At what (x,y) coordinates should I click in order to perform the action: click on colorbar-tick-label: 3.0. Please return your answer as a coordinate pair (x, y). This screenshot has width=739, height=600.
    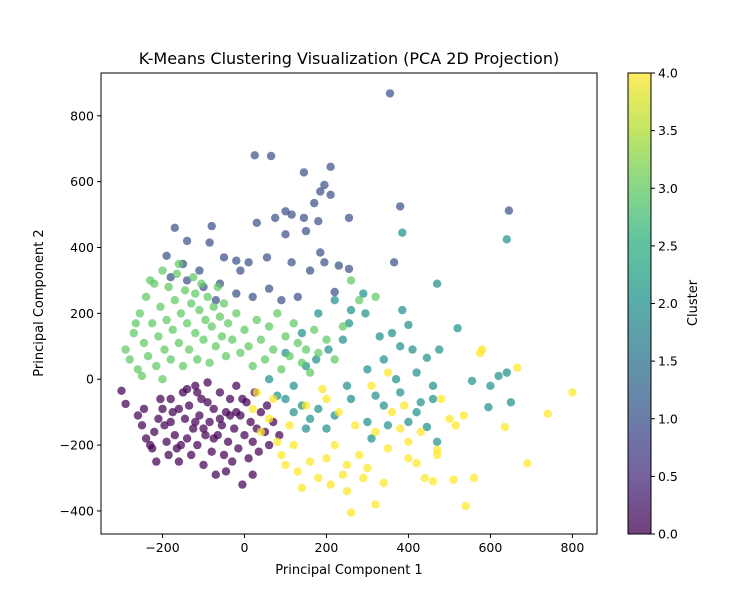
    Looking at the image, I should click on (668, 188).